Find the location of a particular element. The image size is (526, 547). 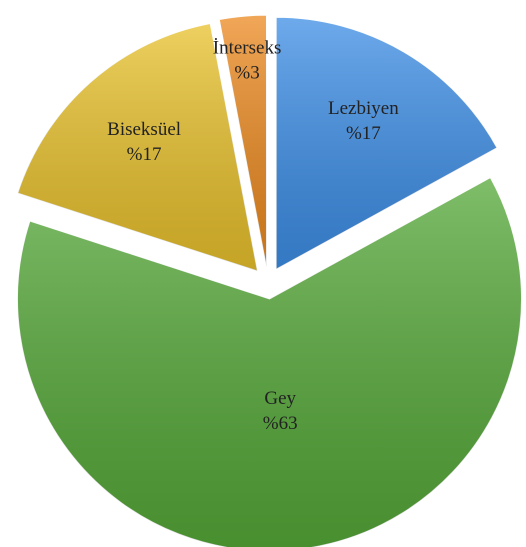

slice-value-label: %63 is located at coordinates (280, 423).